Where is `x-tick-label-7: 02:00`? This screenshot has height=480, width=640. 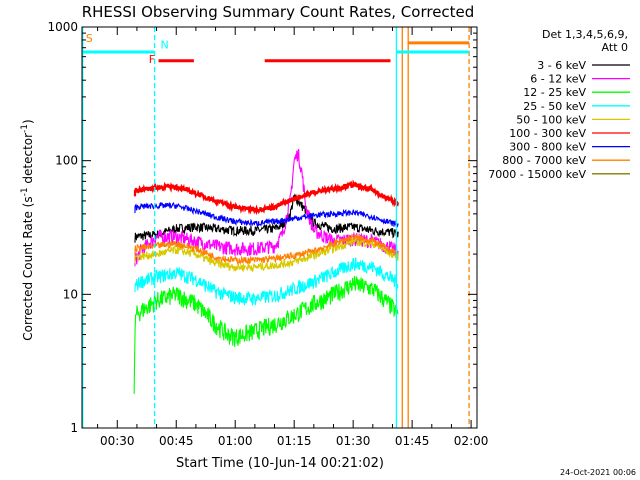 x-tick-label-7: 02:00 is located at coordinates (471, 441).